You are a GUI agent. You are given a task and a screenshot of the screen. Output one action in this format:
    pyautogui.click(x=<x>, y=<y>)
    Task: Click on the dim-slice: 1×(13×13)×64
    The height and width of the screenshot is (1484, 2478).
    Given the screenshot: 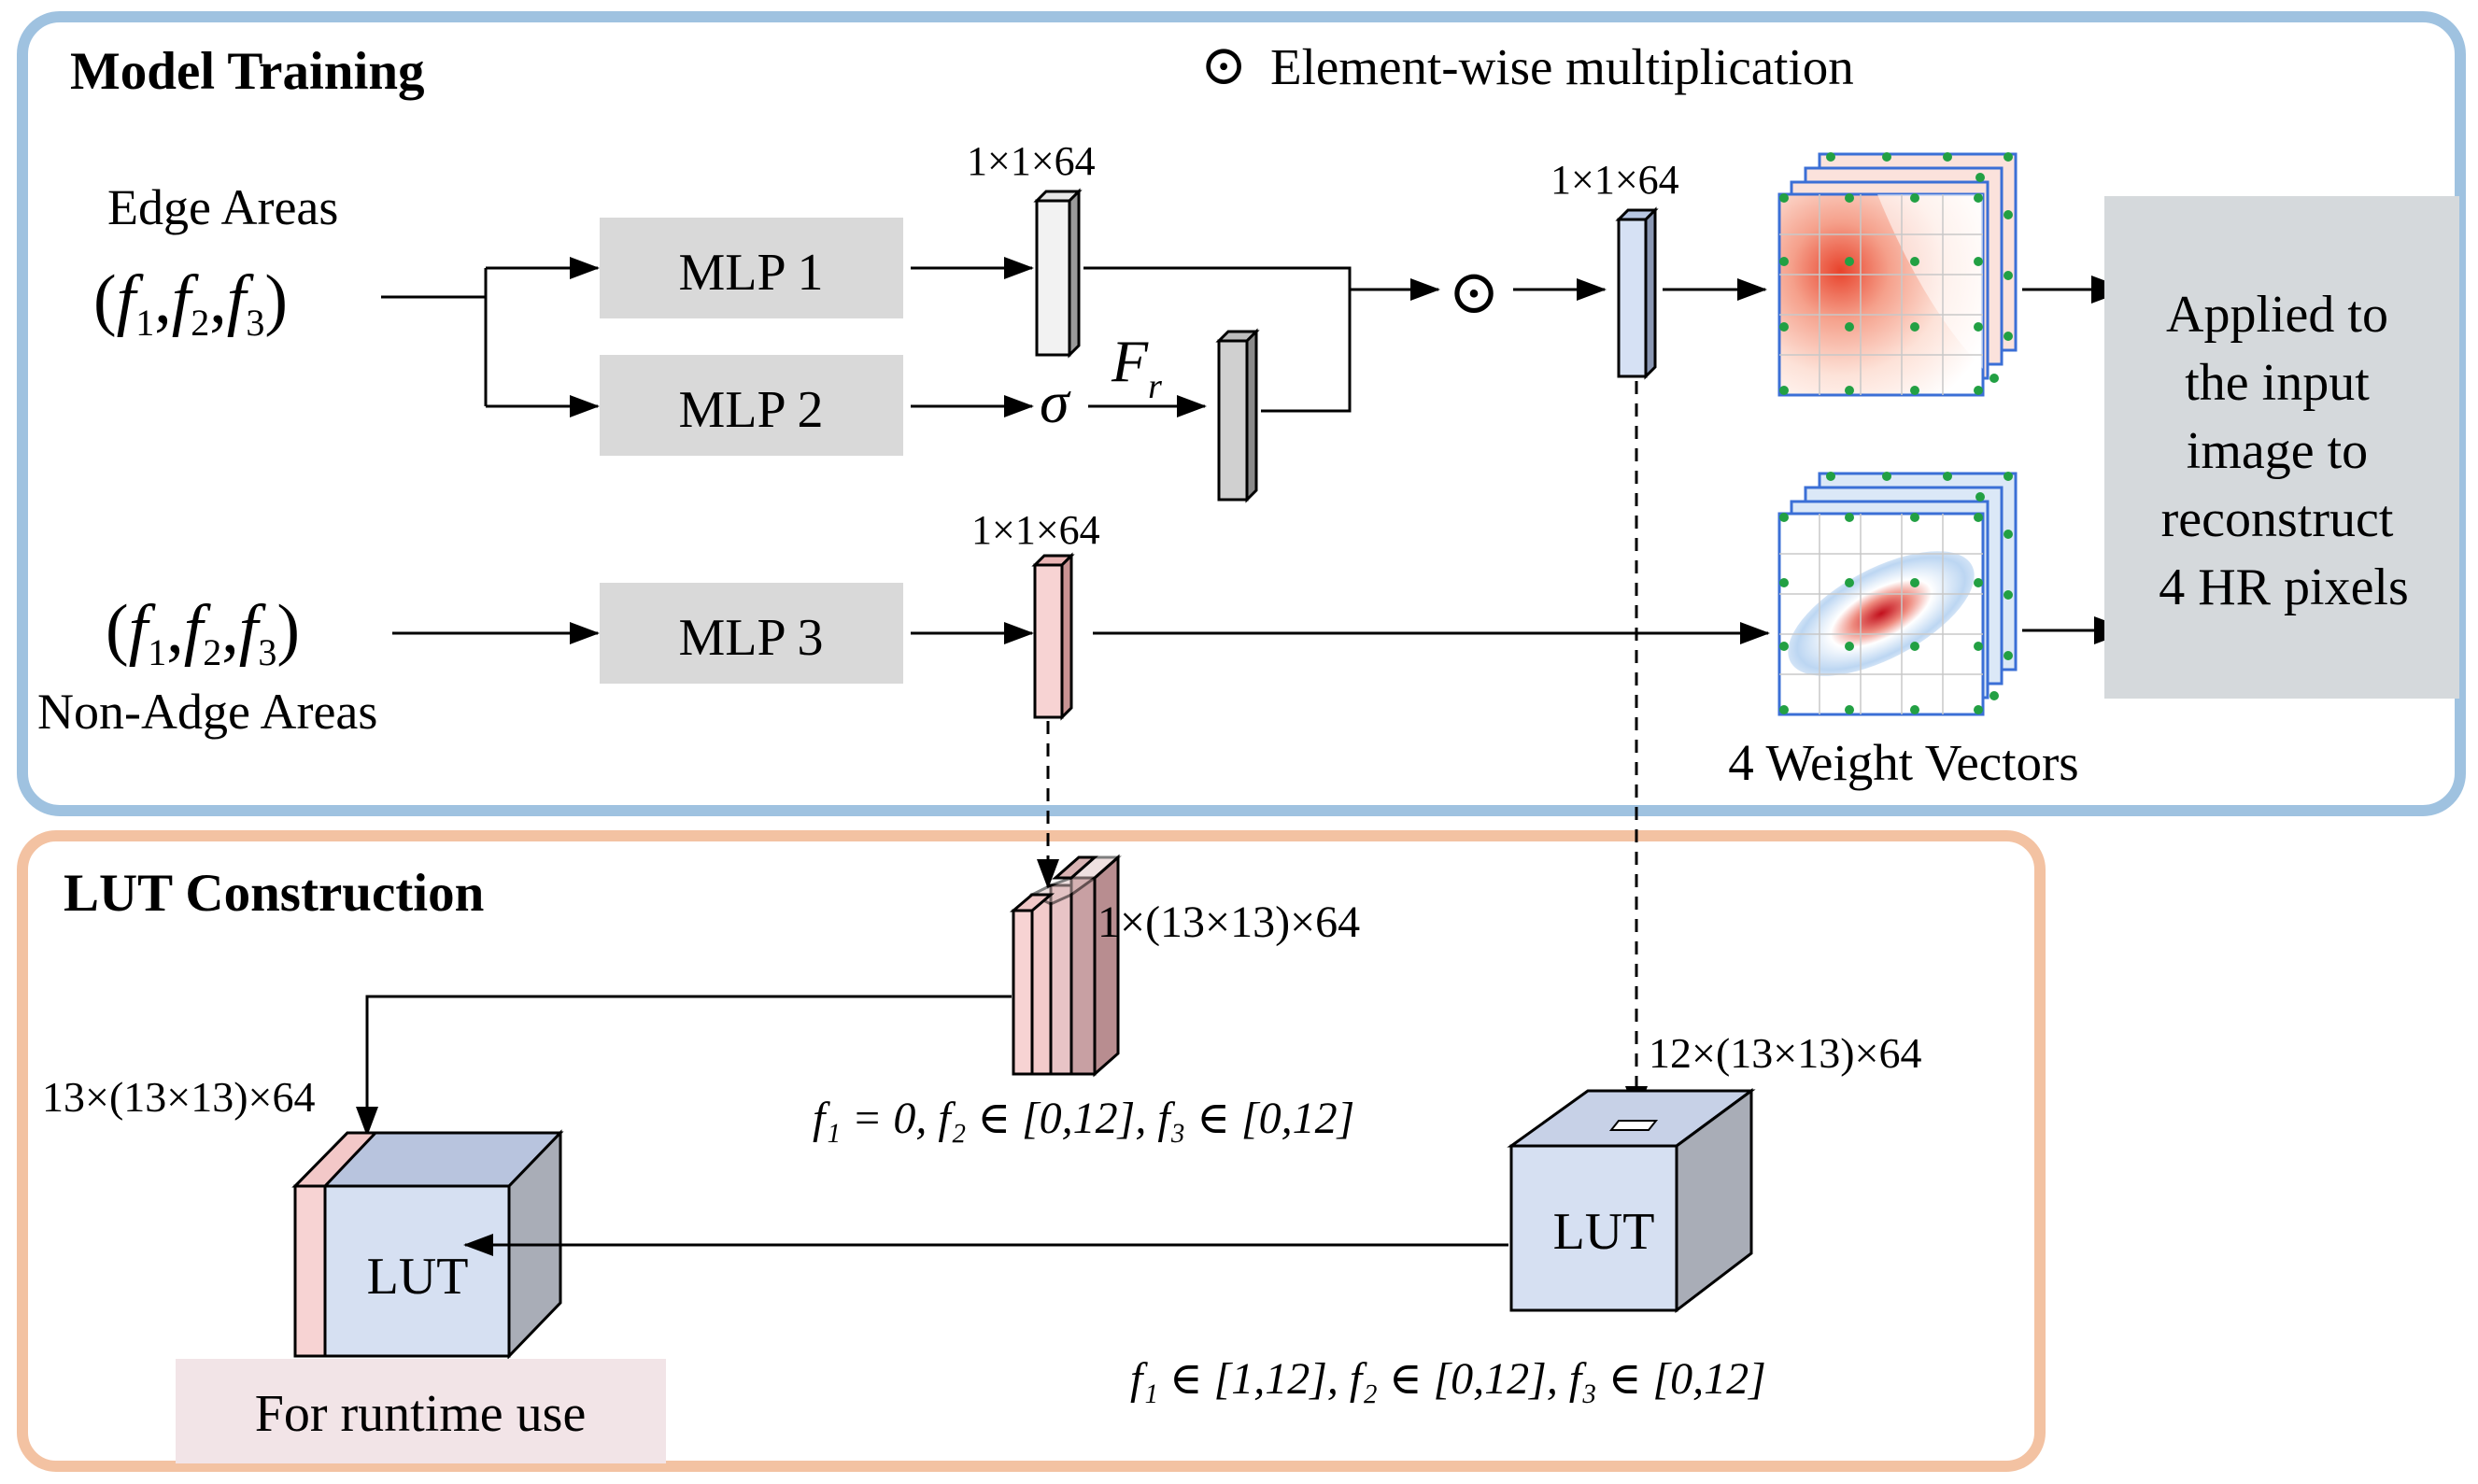 What is the action you would take?
    pyautogui.click(x=1228, y=922)
    